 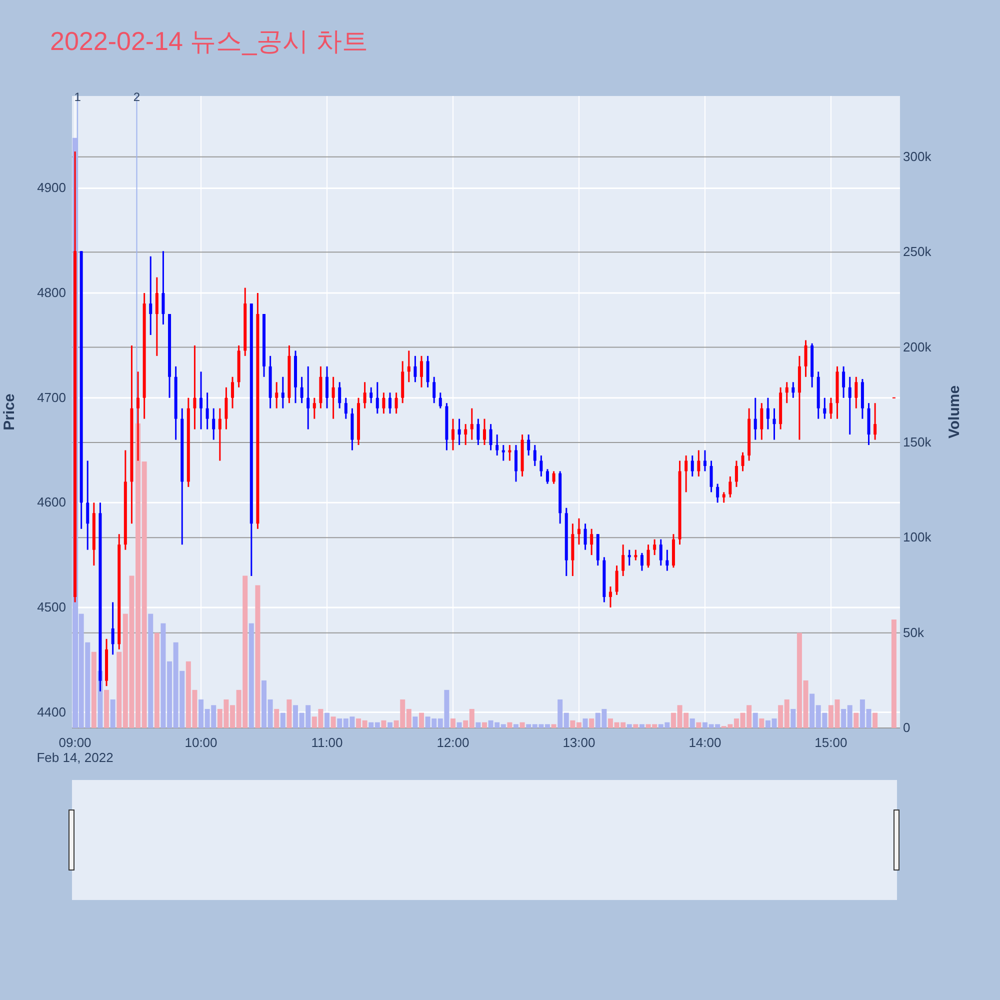 What do you see at coordinates (705, 742) in the screenshot?
I see `x-tick-label: 14:00` at bounding box center [705, 742].